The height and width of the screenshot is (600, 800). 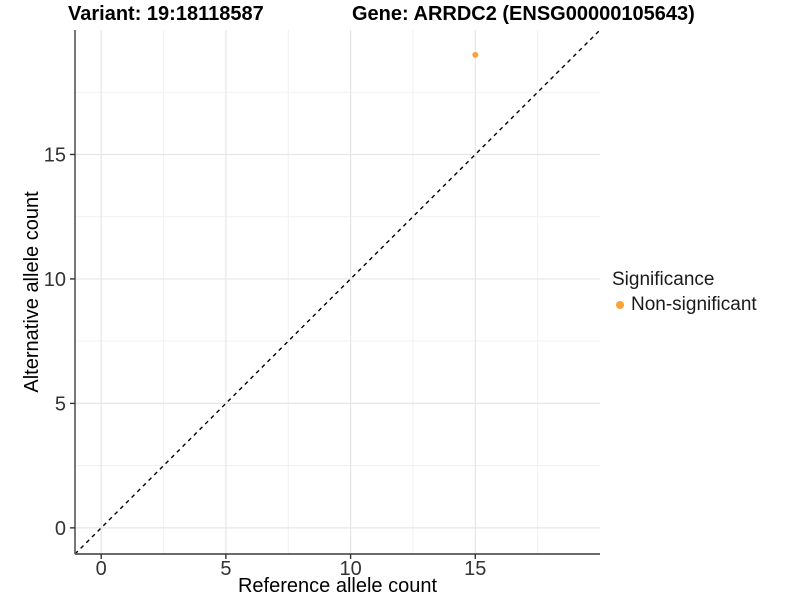 What do you see at coordinates (350, 569) in the screenshot?
I see `x-tick-label: 10` at bounding box center [350, 569].